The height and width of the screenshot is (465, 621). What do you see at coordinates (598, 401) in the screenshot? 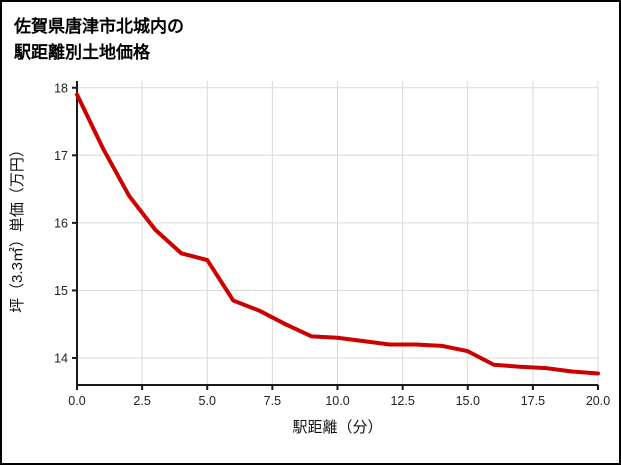
I see `x-tick-label: 20.0` at bounding box center [598, 401].